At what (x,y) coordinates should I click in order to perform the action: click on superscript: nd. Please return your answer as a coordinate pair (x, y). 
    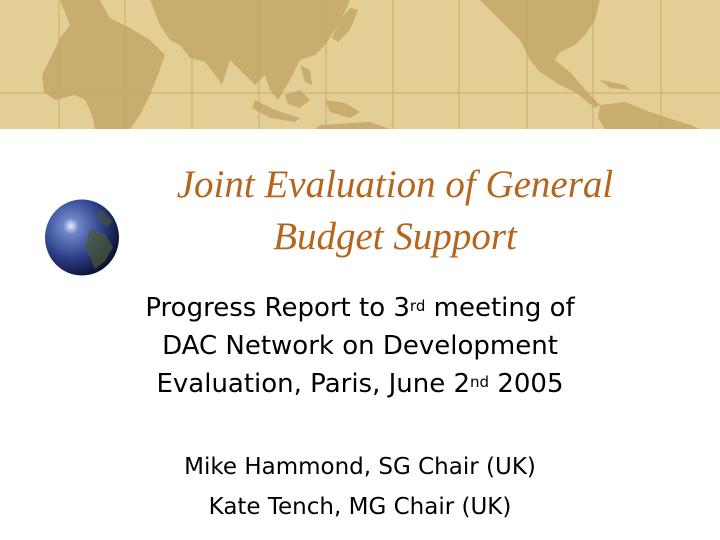
    Looking at the image, I should click on (480, 382).